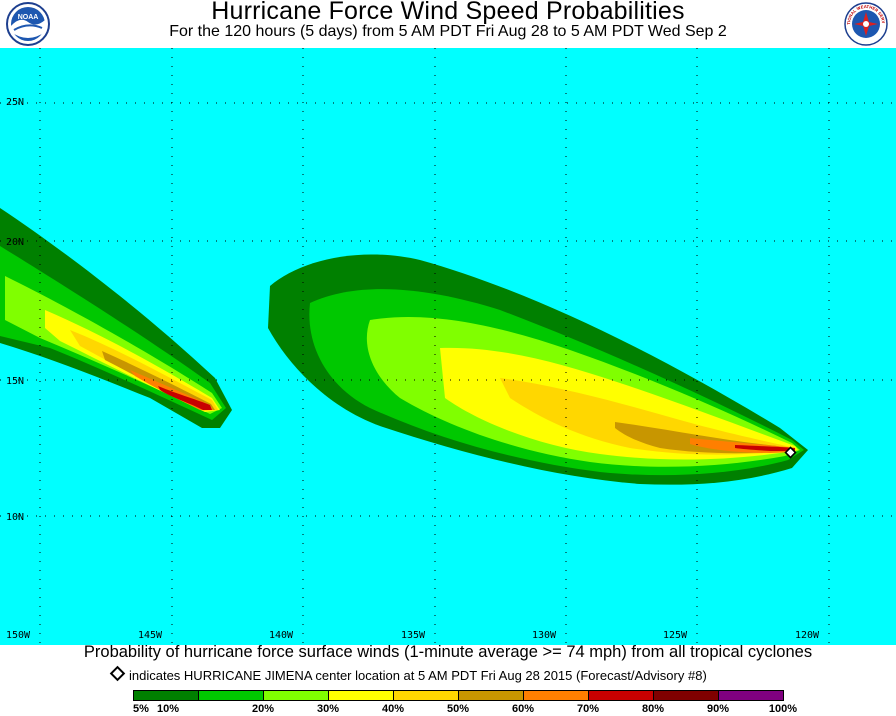 The height and width of the screenshot is (716, 896). Describe the element at coordinates (150, 635) in the screenshot. I see `lon-label-145w: 145W` at that location.